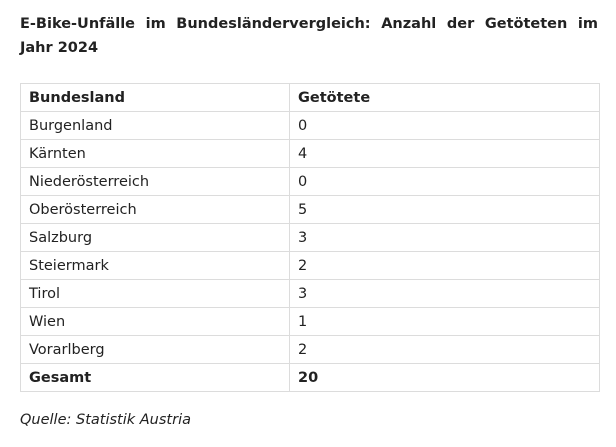 The height and width of the screenshot is (447, 616). Describe the element at coordinates (155, 349) in the screenshot. I see `cell-bundesland: Vorarlberg` at that location.